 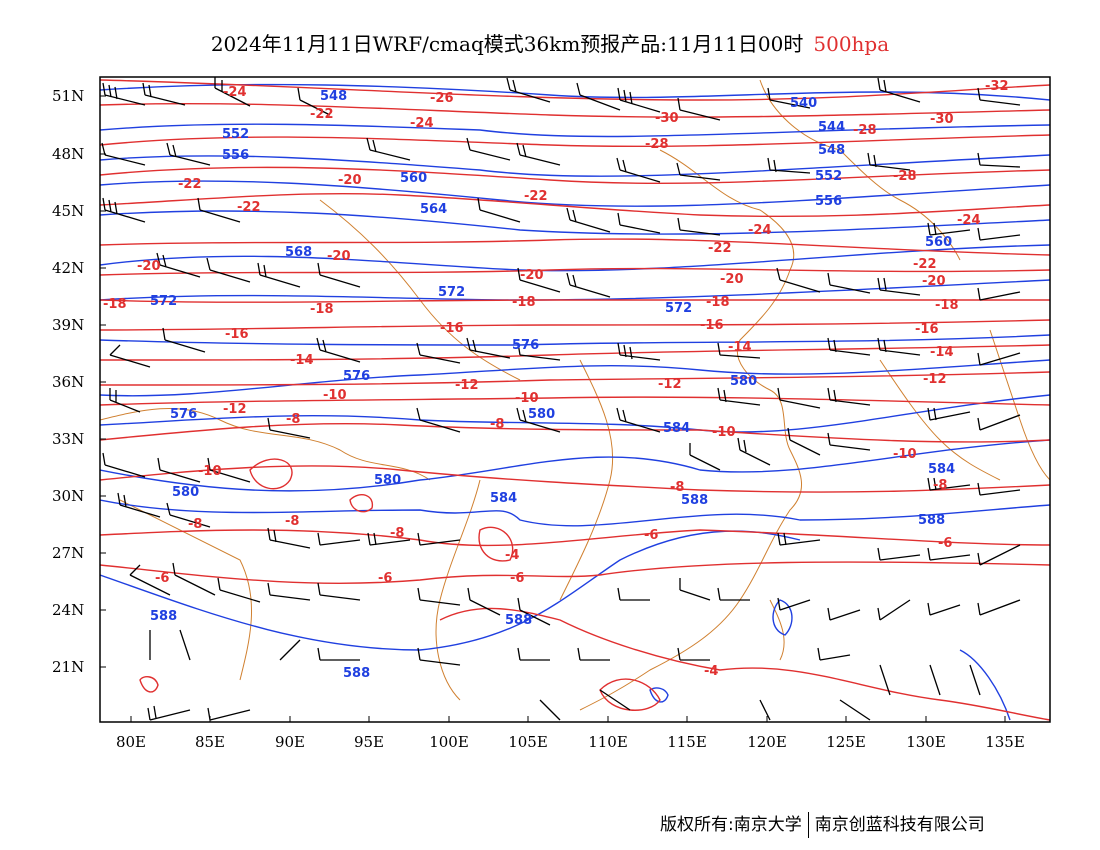 I want to click on lat-label-48n: 48N, so click(x=68, y=154).